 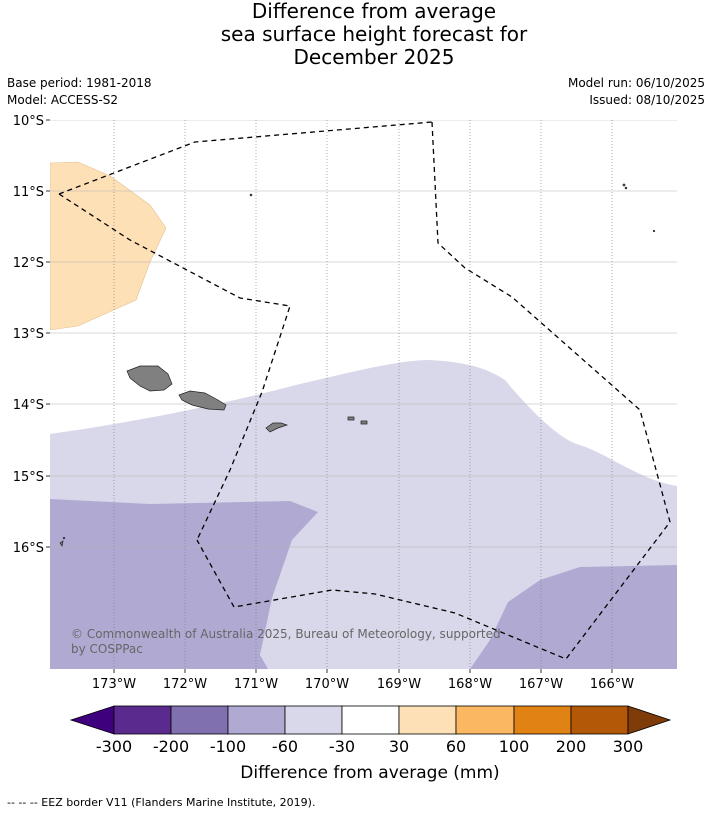 I want to click on colorbar-tick: -30, so click(x=342, y=746).